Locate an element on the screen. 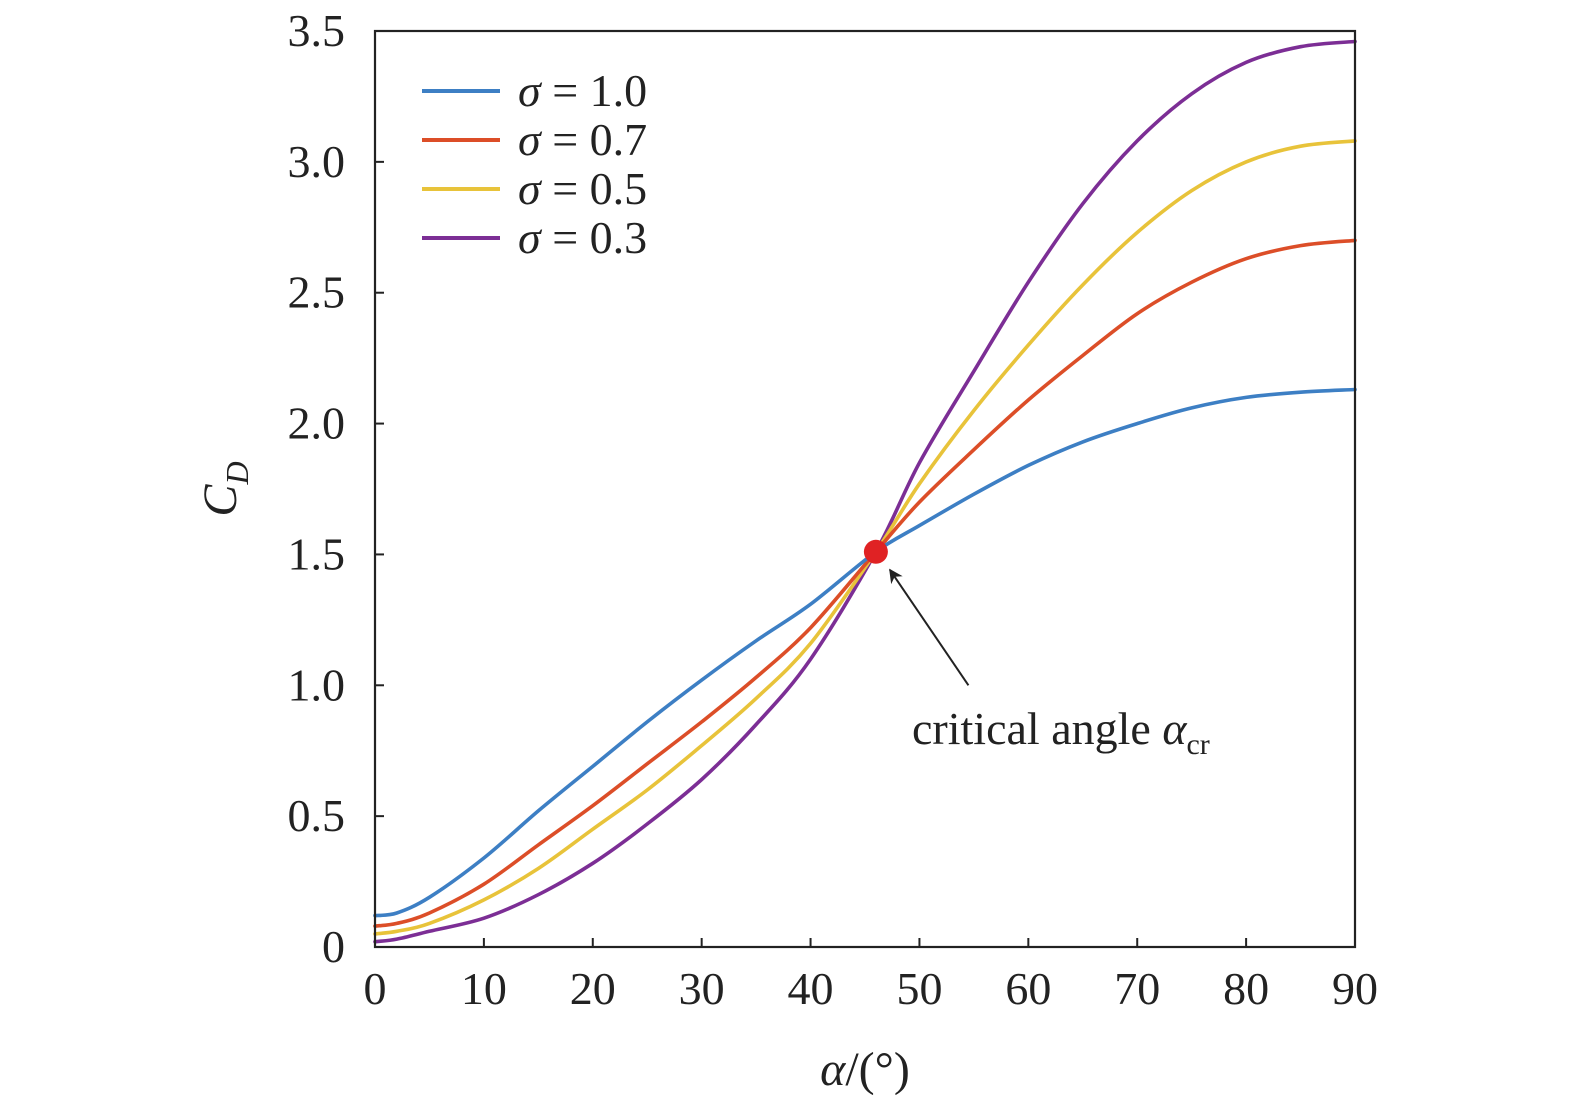  y-tick-label: 2.0 is located at coordinates (317, 423).